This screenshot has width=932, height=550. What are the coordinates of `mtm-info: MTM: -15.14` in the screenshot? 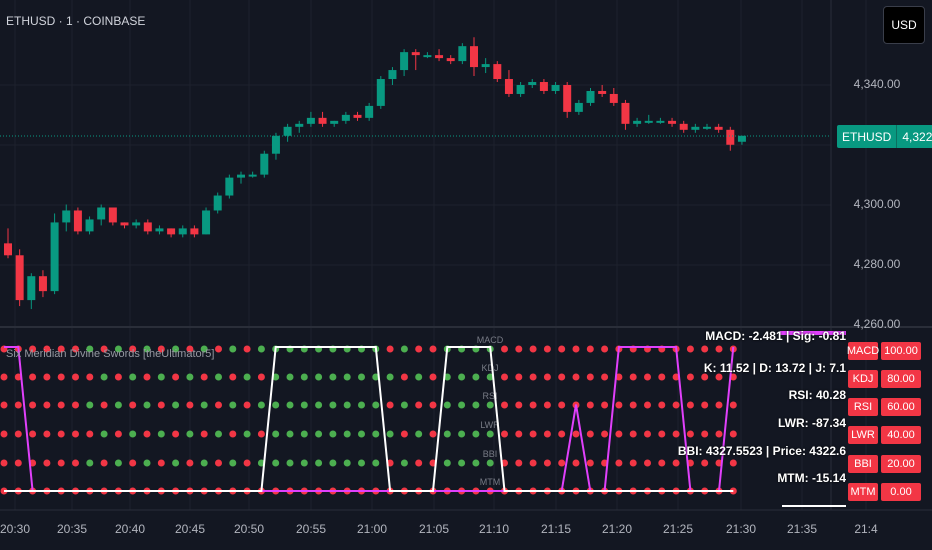 It's located at (811, 478).